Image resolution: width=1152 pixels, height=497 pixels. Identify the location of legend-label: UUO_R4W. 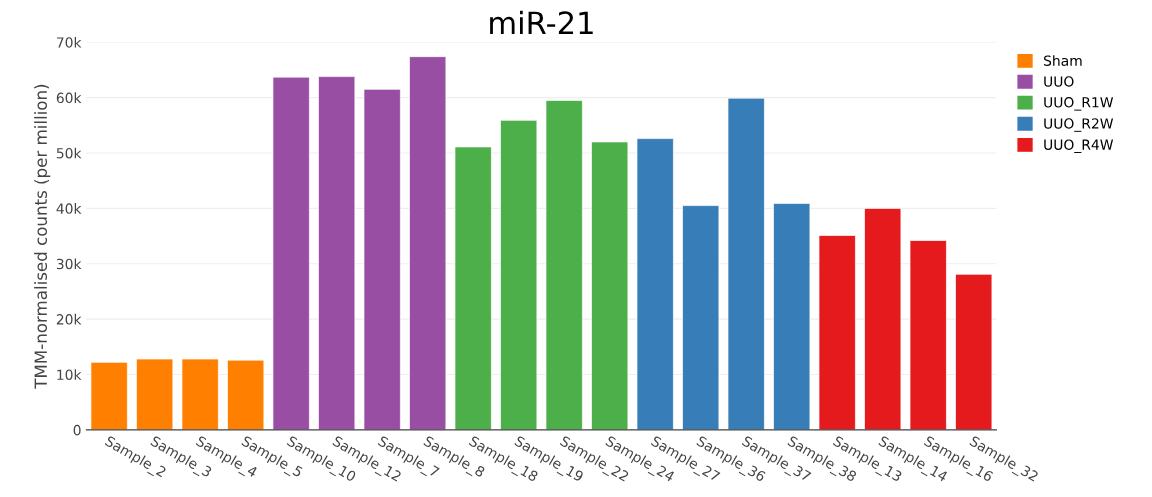
(1079, 146).